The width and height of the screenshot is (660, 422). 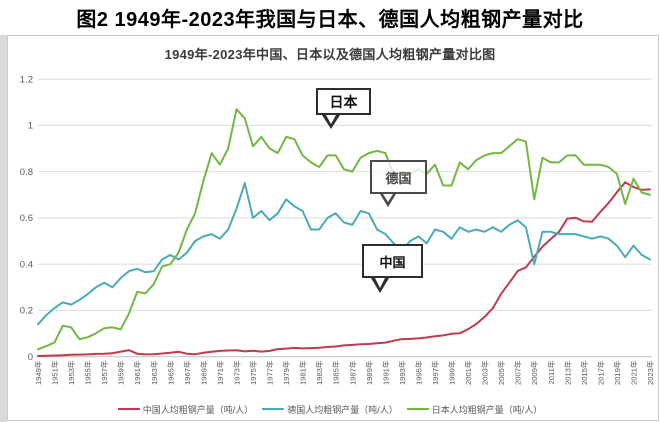 I want to click on x-tick-label: 1997年, so click(x=435, y=372).